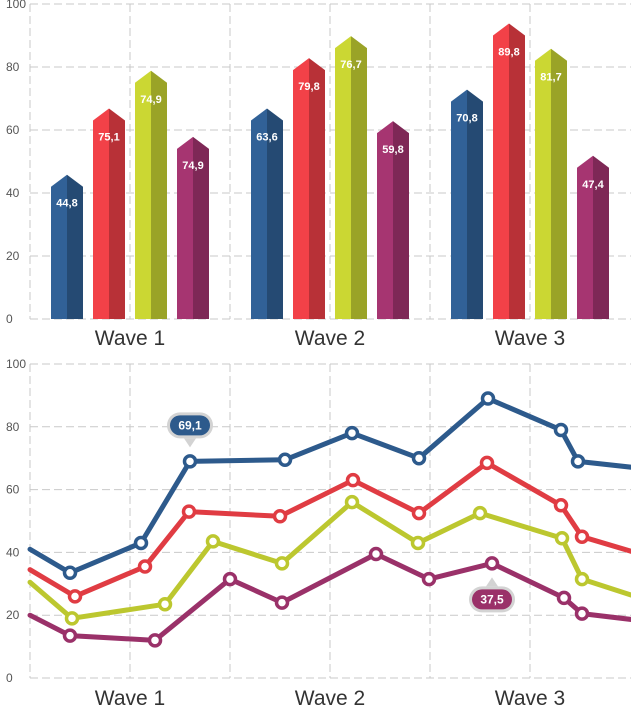  What do you see at coordinates (392, 150) in the screenshot?
I see `bar-data-label: 59,8` at bounding box center [392, 150].